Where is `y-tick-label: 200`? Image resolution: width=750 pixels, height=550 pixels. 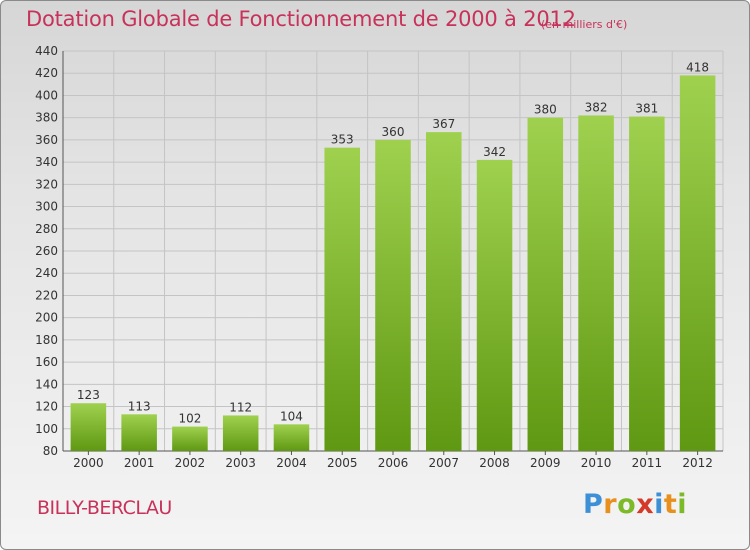 y-tick-label: 200 is located at coordinates (46, 318).